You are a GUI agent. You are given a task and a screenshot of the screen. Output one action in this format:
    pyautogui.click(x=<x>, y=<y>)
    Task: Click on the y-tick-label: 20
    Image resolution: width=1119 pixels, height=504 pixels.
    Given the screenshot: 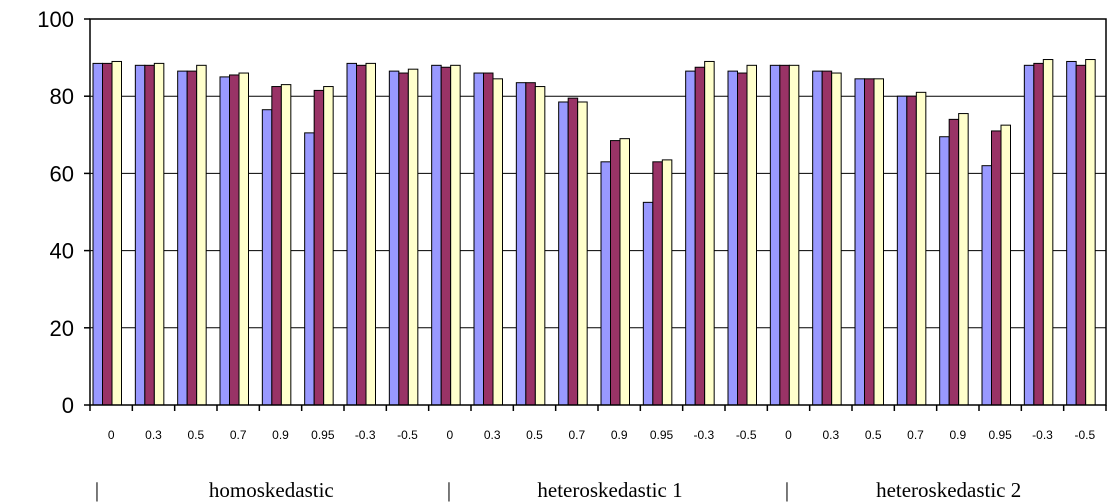 What is the action you would take?
    pyautogui.click(x=62, y=328)
    